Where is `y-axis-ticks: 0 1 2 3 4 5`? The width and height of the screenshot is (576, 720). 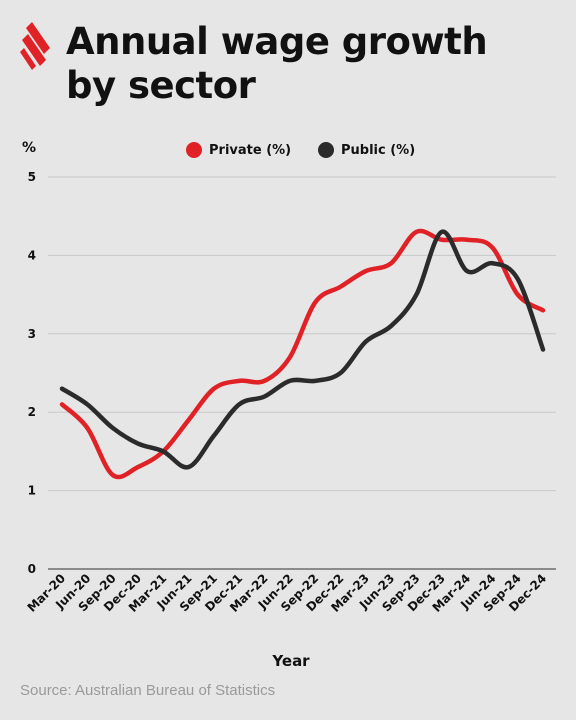 y-axis-ticks: 0 1 2 3 4 5 is located at coordinates (32, 373).